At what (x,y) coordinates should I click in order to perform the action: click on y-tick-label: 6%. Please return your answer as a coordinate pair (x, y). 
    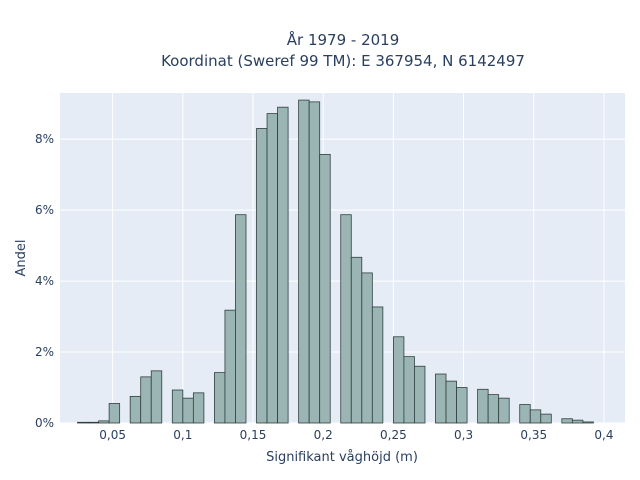
    Looking at the image, I should click on (44, 210).